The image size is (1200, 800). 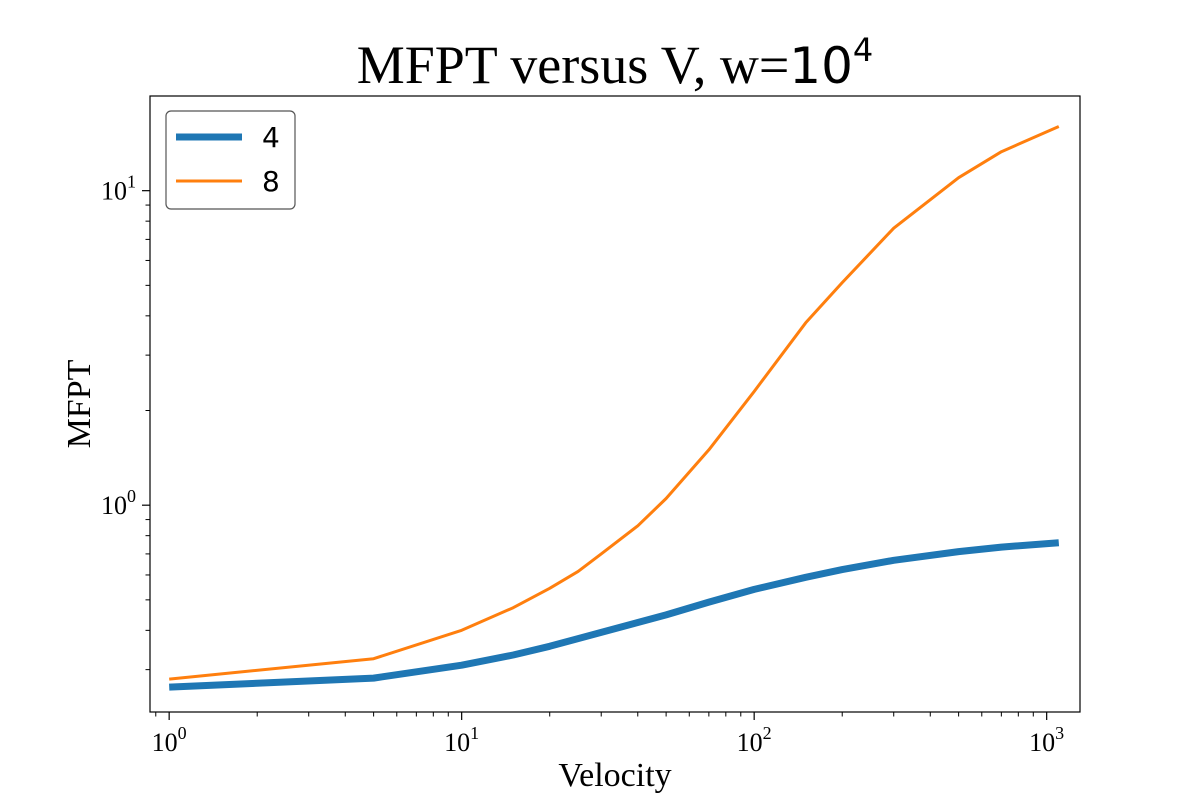 I want to click on legend-label-8: 8, so click(x=271, y=181).